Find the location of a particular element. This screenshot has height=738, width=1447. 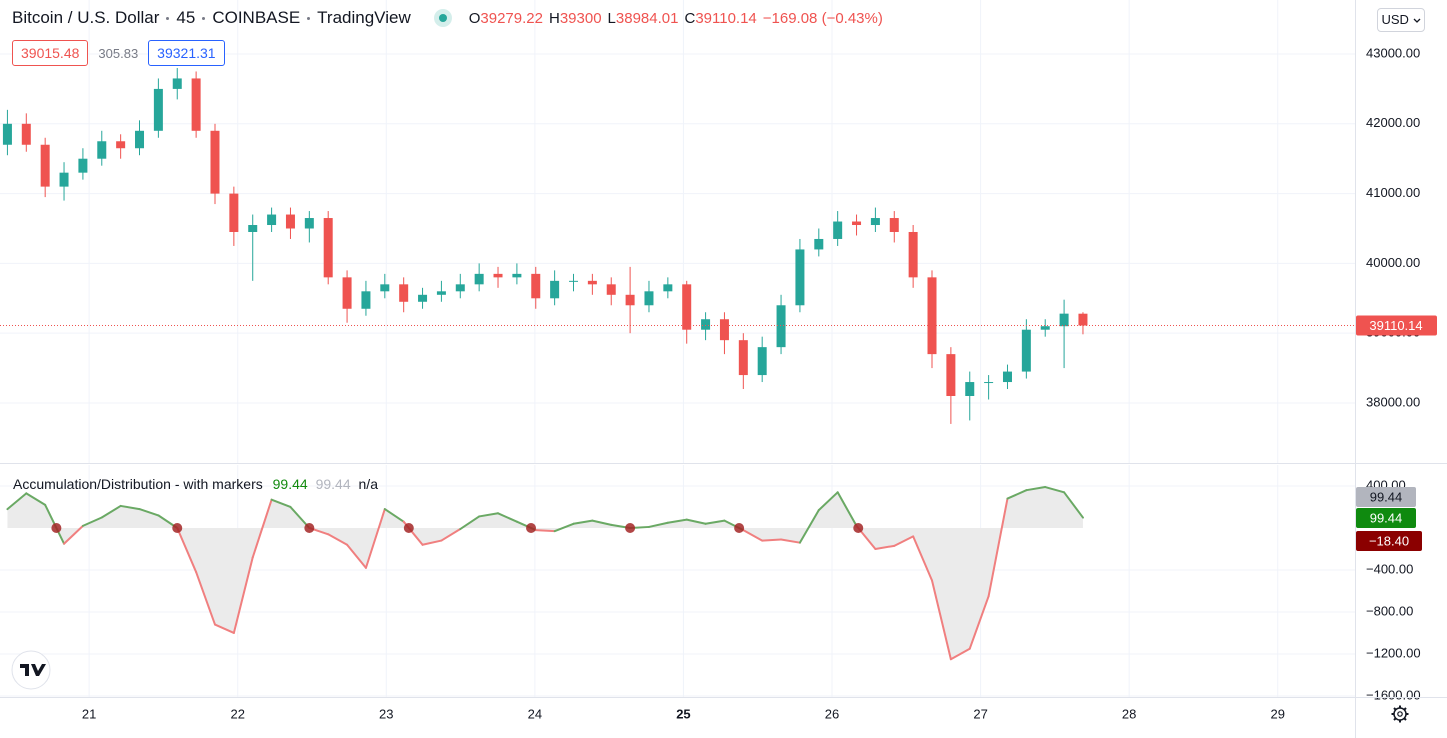

y-tick-label: 40000.00 is located at coordinates (1393, 262).